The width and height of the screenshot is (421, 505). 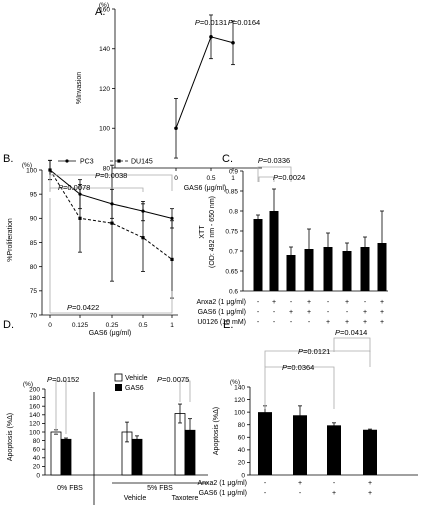 What do you see at coordinates (233, 178) in the screenshot?
I see `panel-a-x-tick-label: 1` at bounding box center [233, 178].